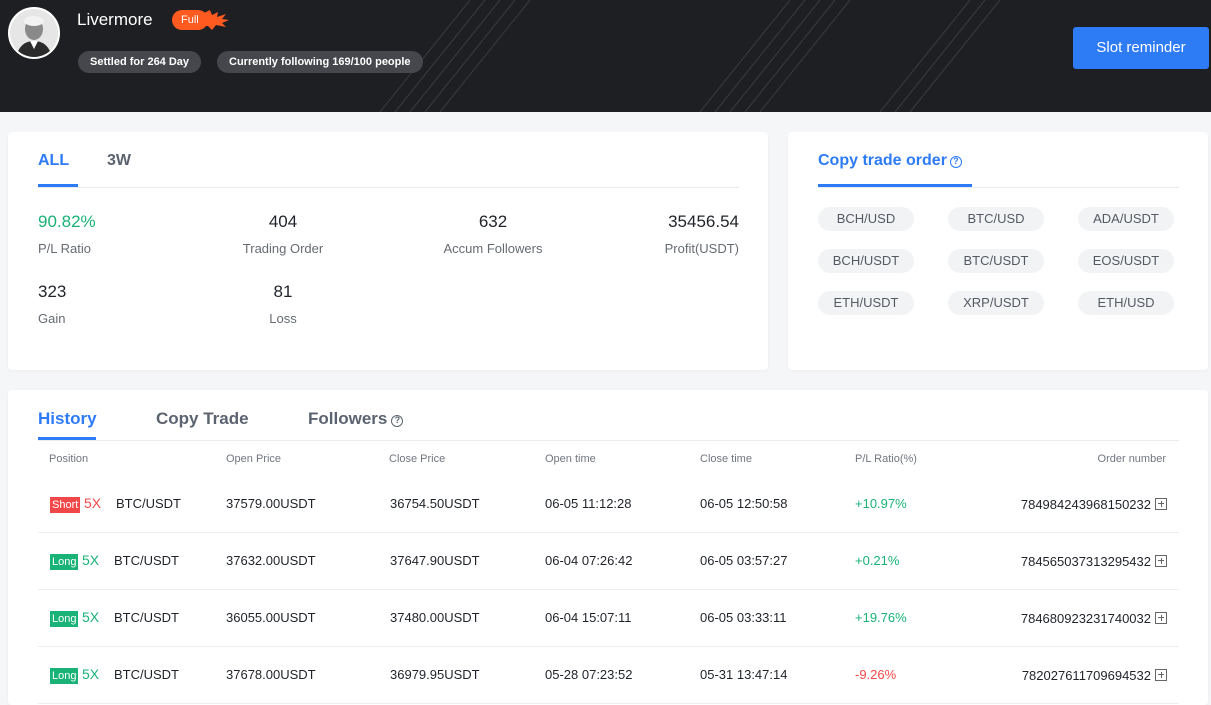  What do you see at coordinates (283, 248) in the screenshot?
I see `stat-label: Trading Order` at bounding box center [283, 248].